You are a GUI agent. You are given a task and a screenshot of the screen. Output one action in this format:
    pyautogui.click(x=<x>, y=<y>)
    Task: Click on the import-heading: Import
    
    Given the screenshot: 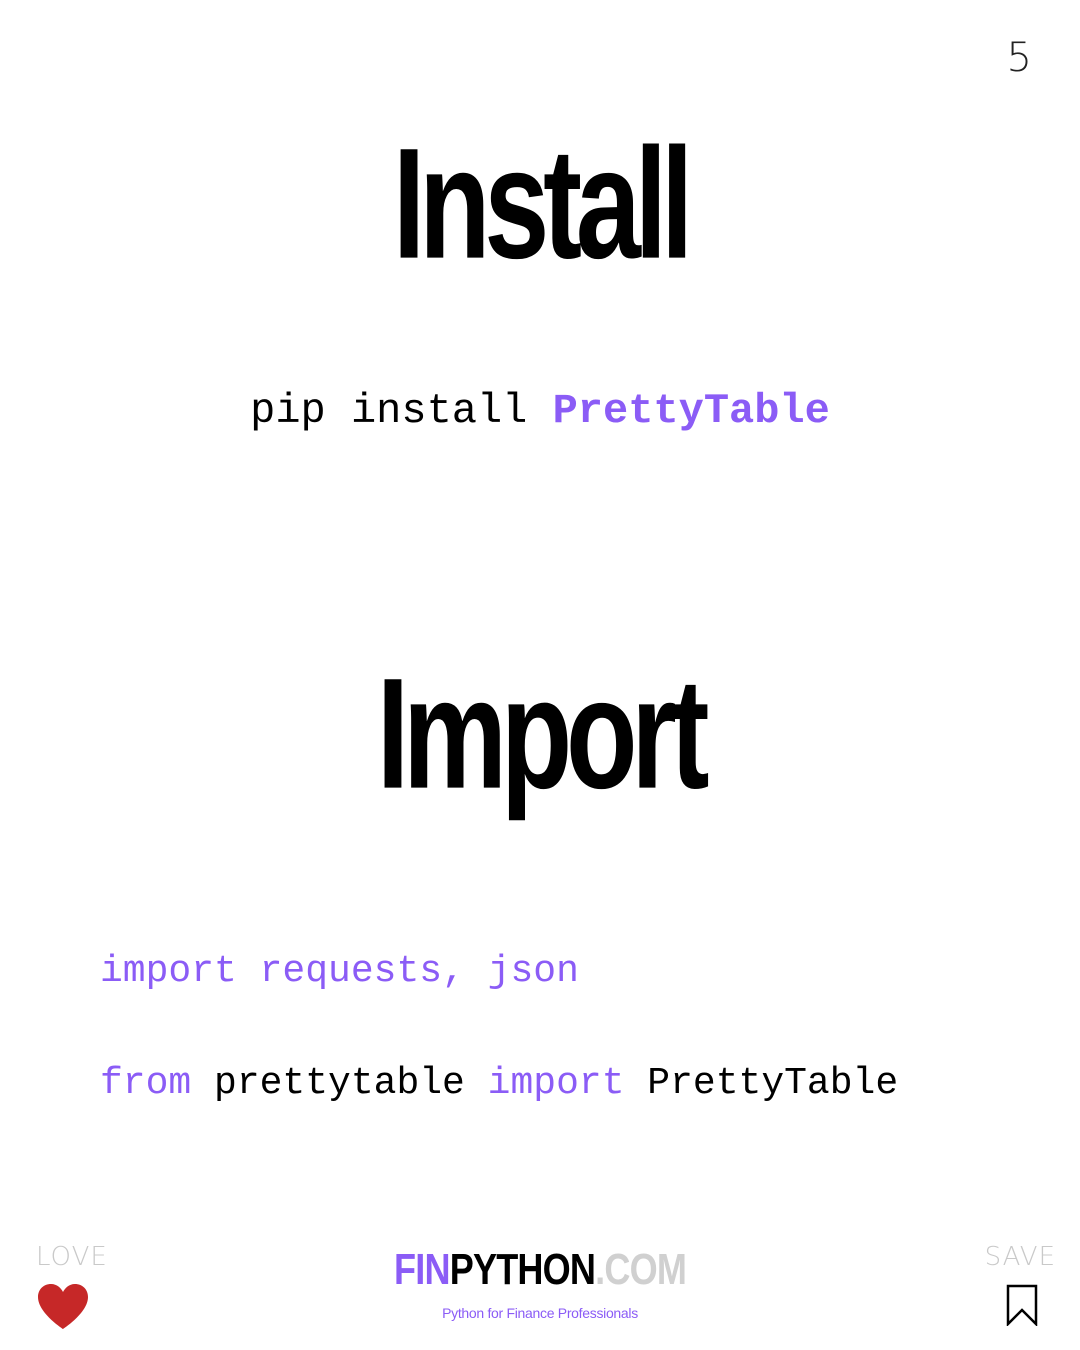 What is the action you would take?
    pyautogui.click(x=543, y=733)
    